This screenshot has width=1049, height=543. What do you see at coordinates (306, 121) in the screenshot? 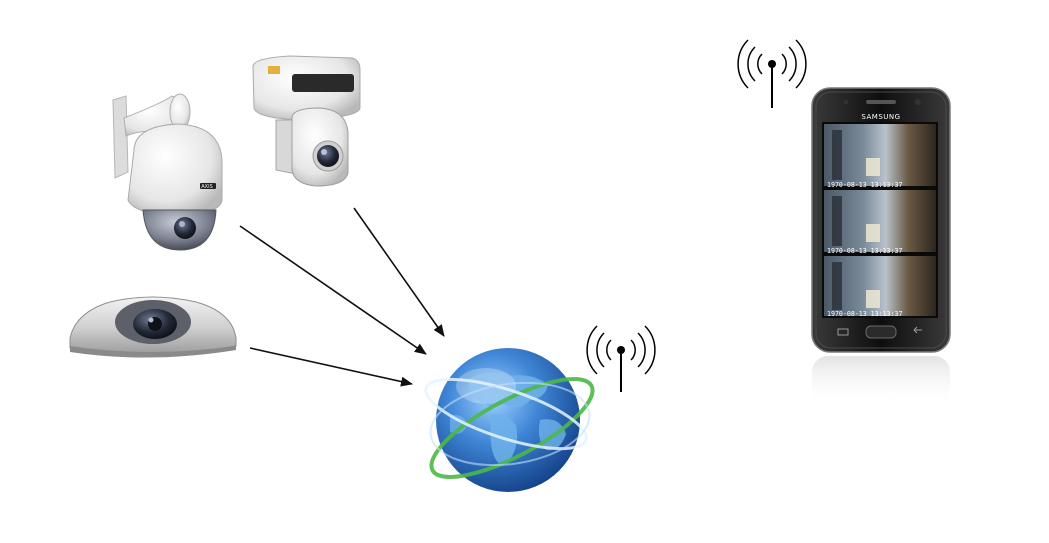
I see `pan-tilt-camera-icon` at bounding box center [306, 121].